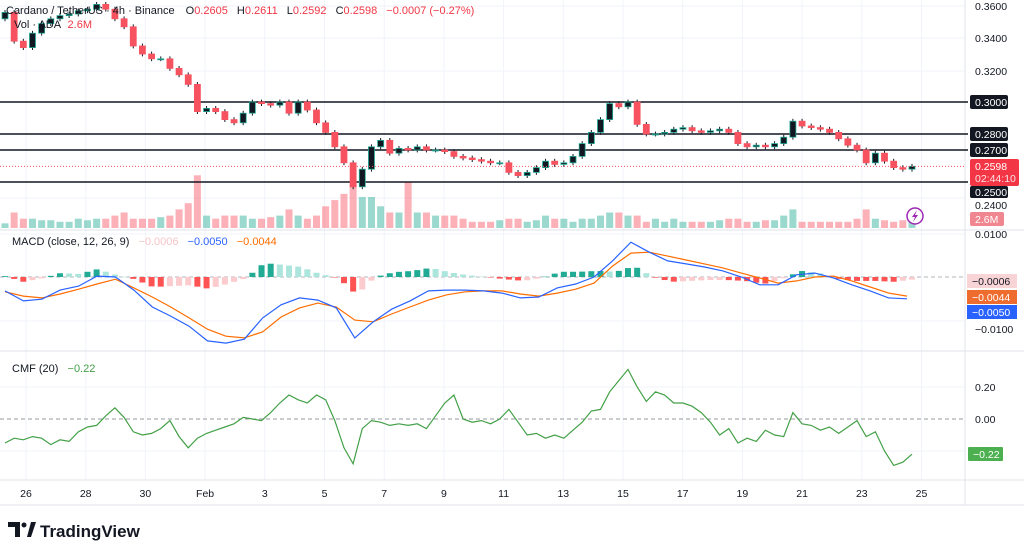 The width and height of the screenshot is (1024, 545). What do you see at coordinates (994, 330) in the screenshot?
I see `macd-tick: −0.0100` at bounding box center [994, 330].